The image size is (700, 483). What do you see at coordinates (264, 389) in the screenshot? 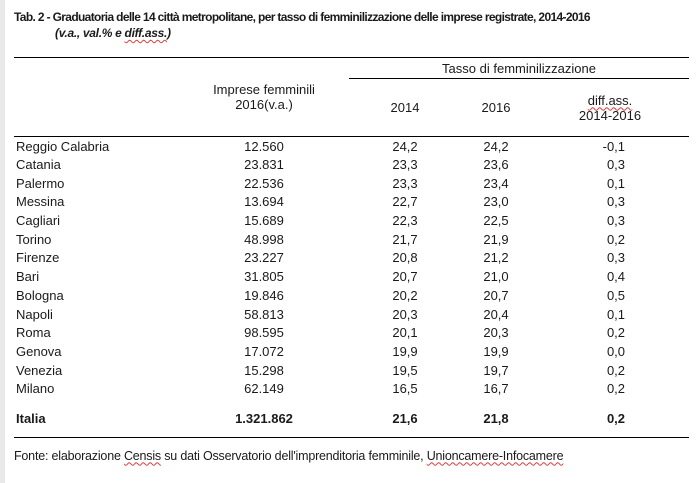
I see `va-cell: 62.149` at bounding box center [264, 389].